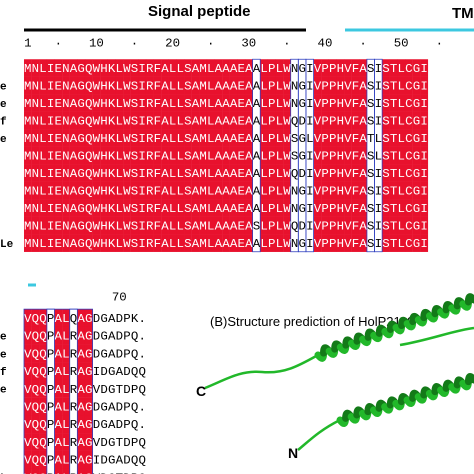 The image size is (474, 474). What do you see at coordinates (312, 321) in the screenshot?
I see `structure-title: (B)Structure prediction of HolP2110` at bounding box center [312, 321].